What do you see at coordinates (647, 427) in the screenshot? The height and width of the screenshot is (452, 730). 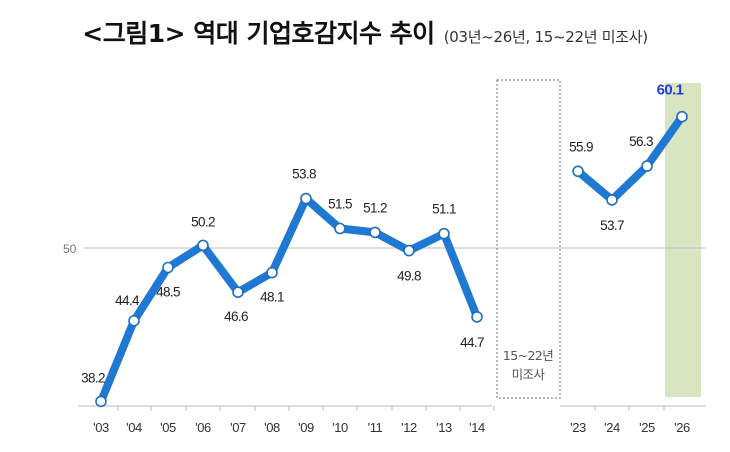 I see `x-tick-label: '25` at bounding box center [647, 427].